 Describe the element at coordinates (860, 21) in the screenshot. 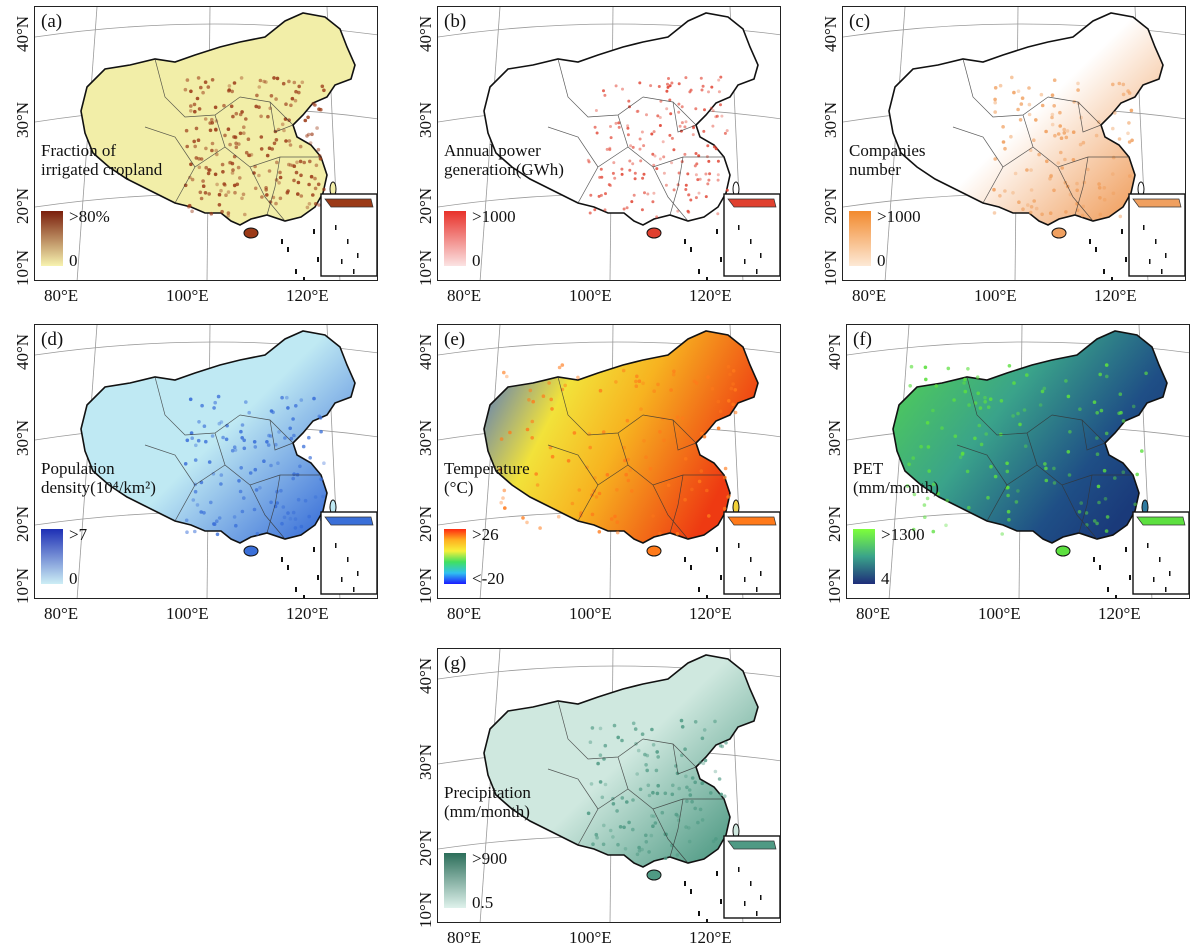

I see `panel-label: (c)` at that location.